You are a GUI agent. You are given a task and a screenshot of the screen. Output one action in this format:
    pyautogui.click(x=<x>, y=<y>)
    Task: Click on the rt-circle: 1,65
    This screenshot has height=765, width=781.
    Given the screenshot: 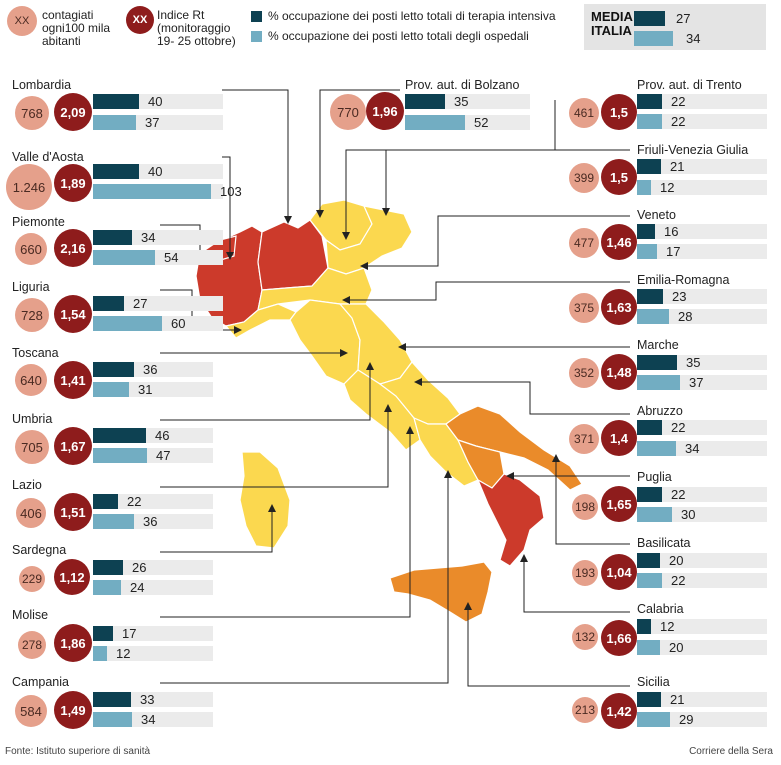 What is the action you would take?
    pyautogui.click(x=619, y=504)
    